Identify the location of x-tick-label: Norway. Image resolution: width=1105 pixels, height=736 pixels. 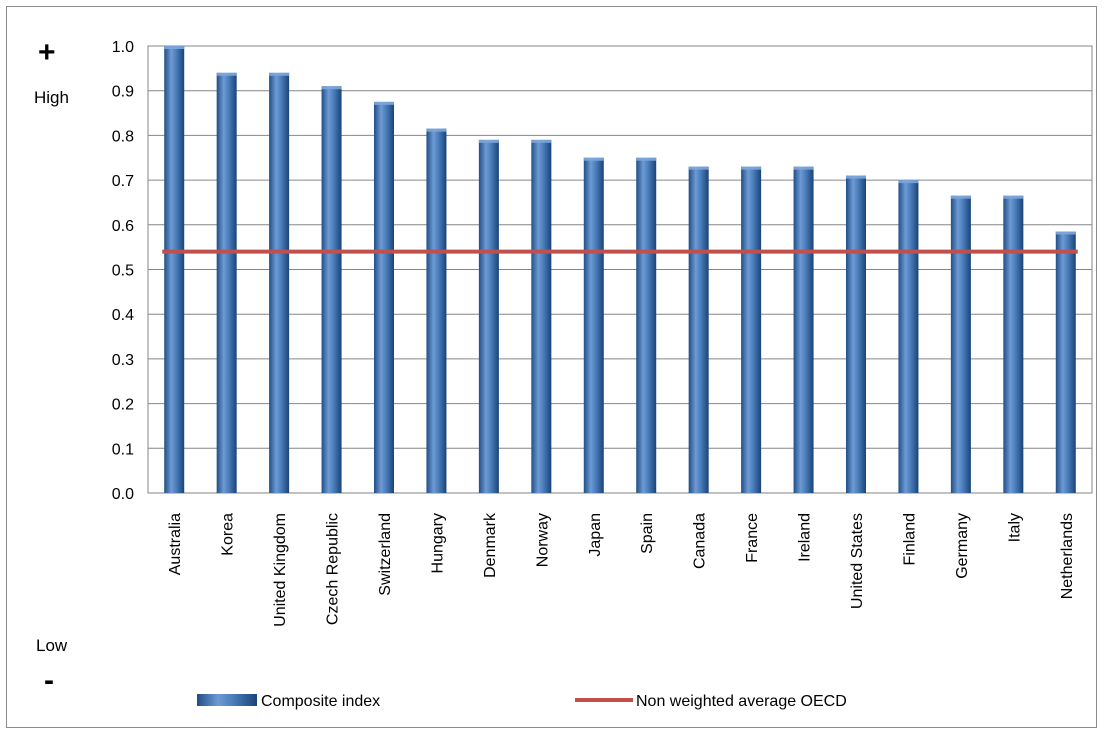
(542, 540).